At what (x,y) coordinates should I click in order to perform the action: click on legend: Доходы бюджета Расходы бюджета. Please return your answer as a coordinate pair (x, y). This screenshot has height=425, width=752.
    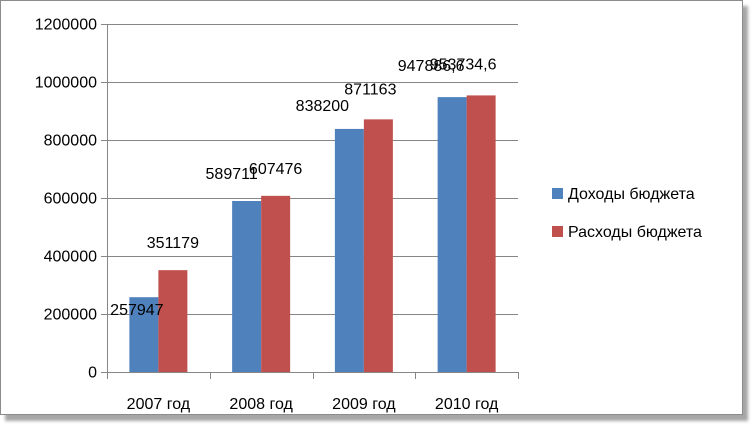
    Looking at the image, I should click on (627, 213).